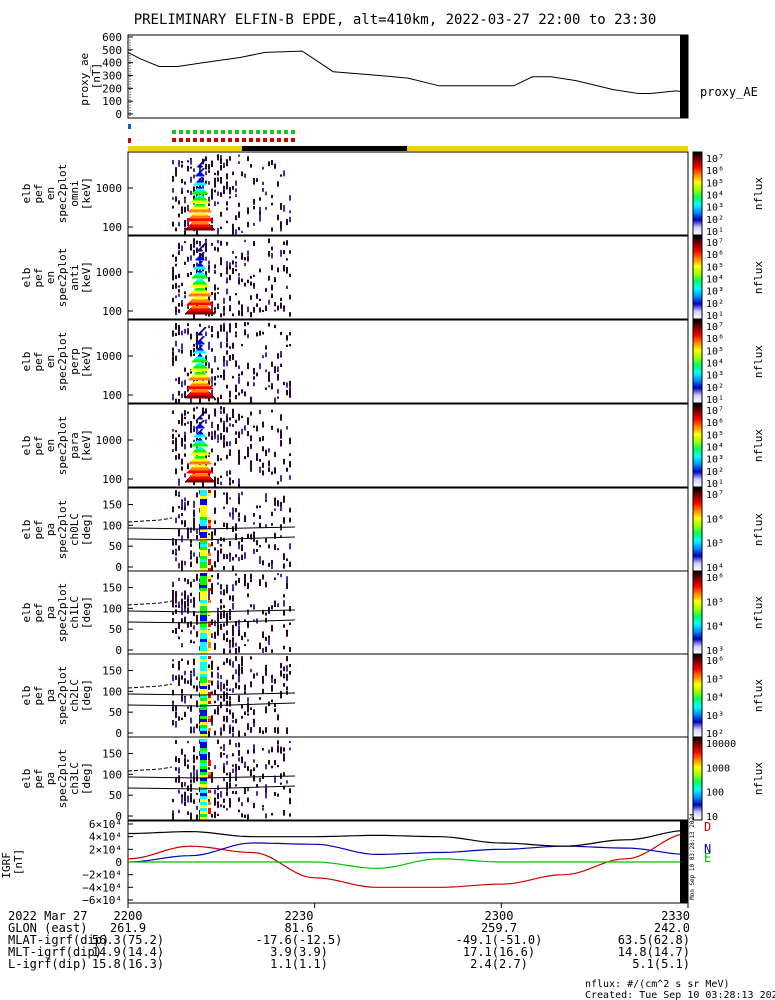  I want to click on green-dot, so click(181, 132).